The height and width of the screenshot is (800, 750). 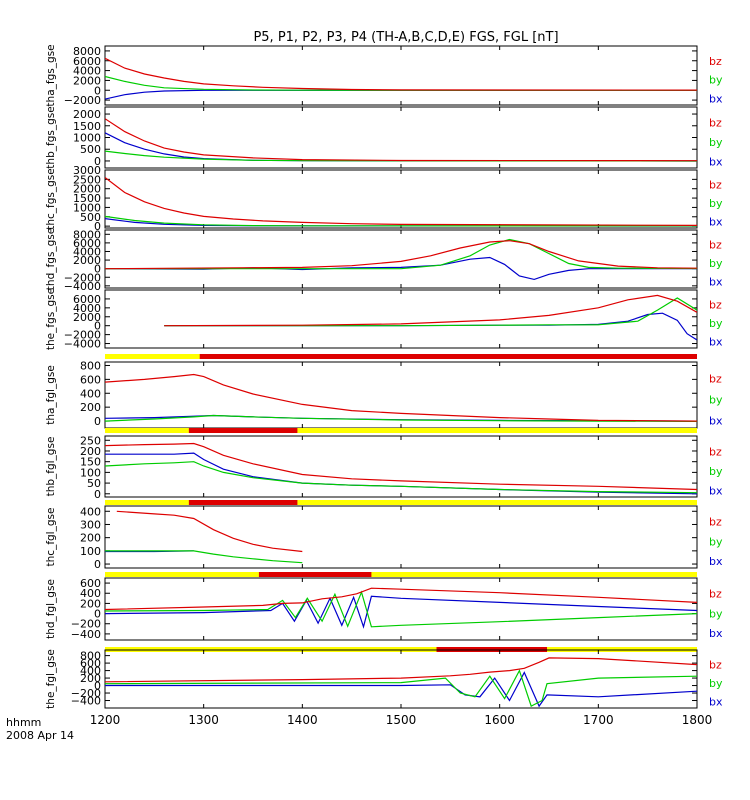 What do you see at coordinates (87, 179) in the screenshot?
I see `y-tick-label: 2500` at bounding box center [87, 179].